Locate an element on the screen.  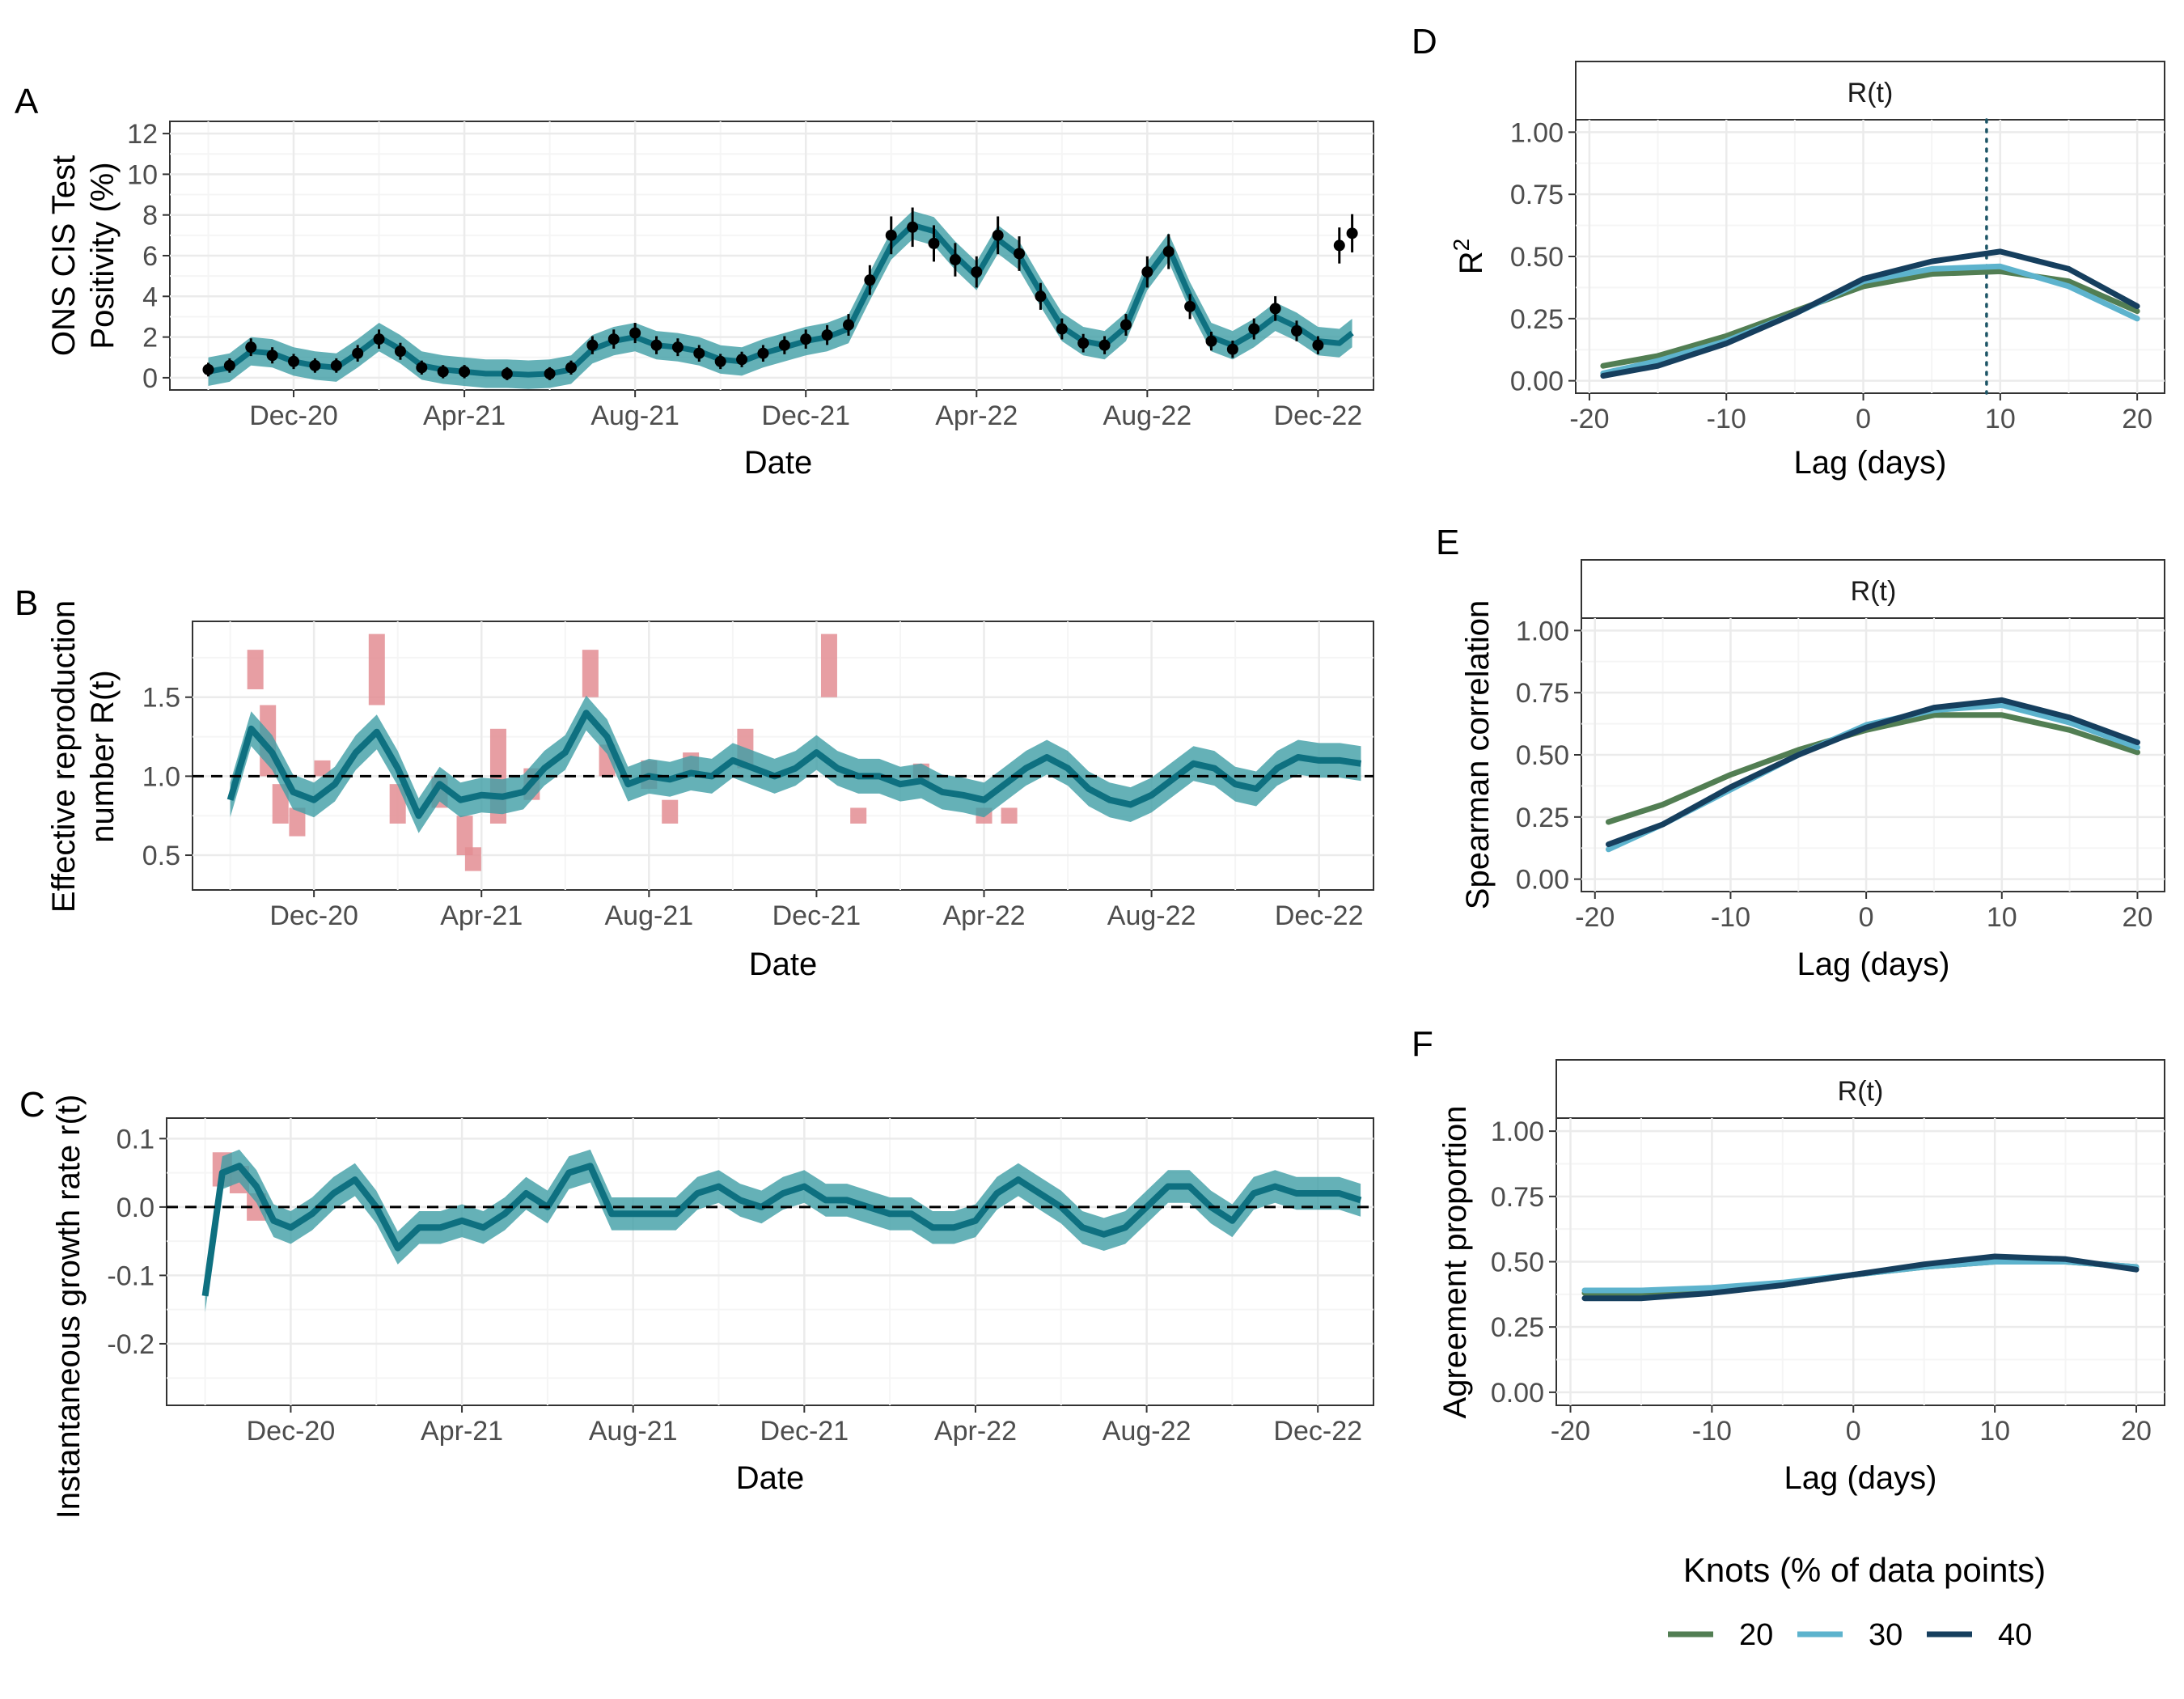
panel-e-x-tick-label: -10 is located at coordinates (1731, 917).